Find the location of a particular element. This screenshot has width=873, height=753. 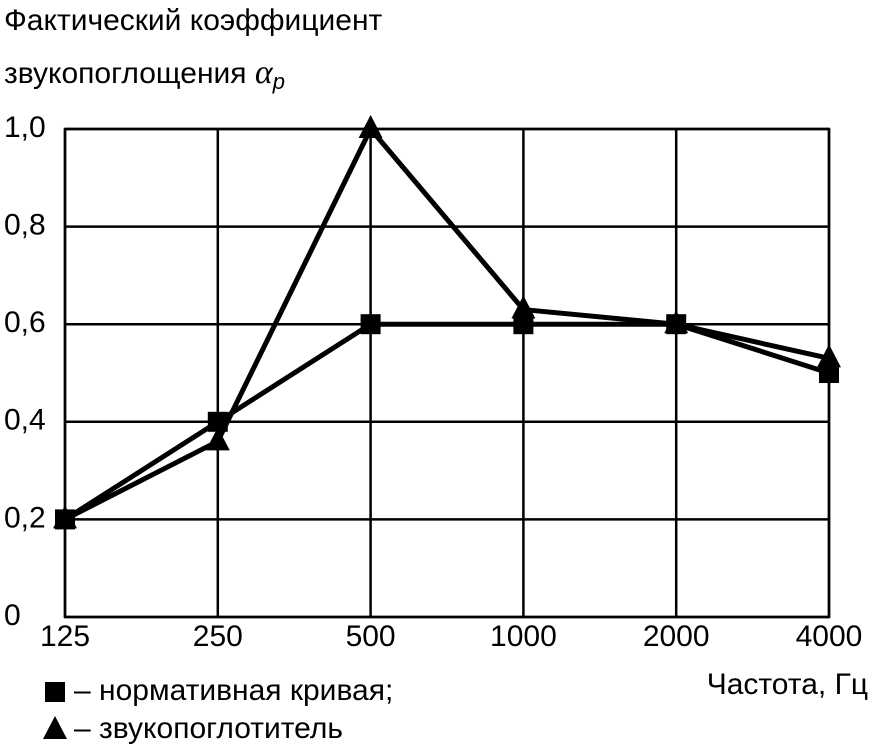

title-line: звукопоглощения αp is located at coordinates (144, 74).